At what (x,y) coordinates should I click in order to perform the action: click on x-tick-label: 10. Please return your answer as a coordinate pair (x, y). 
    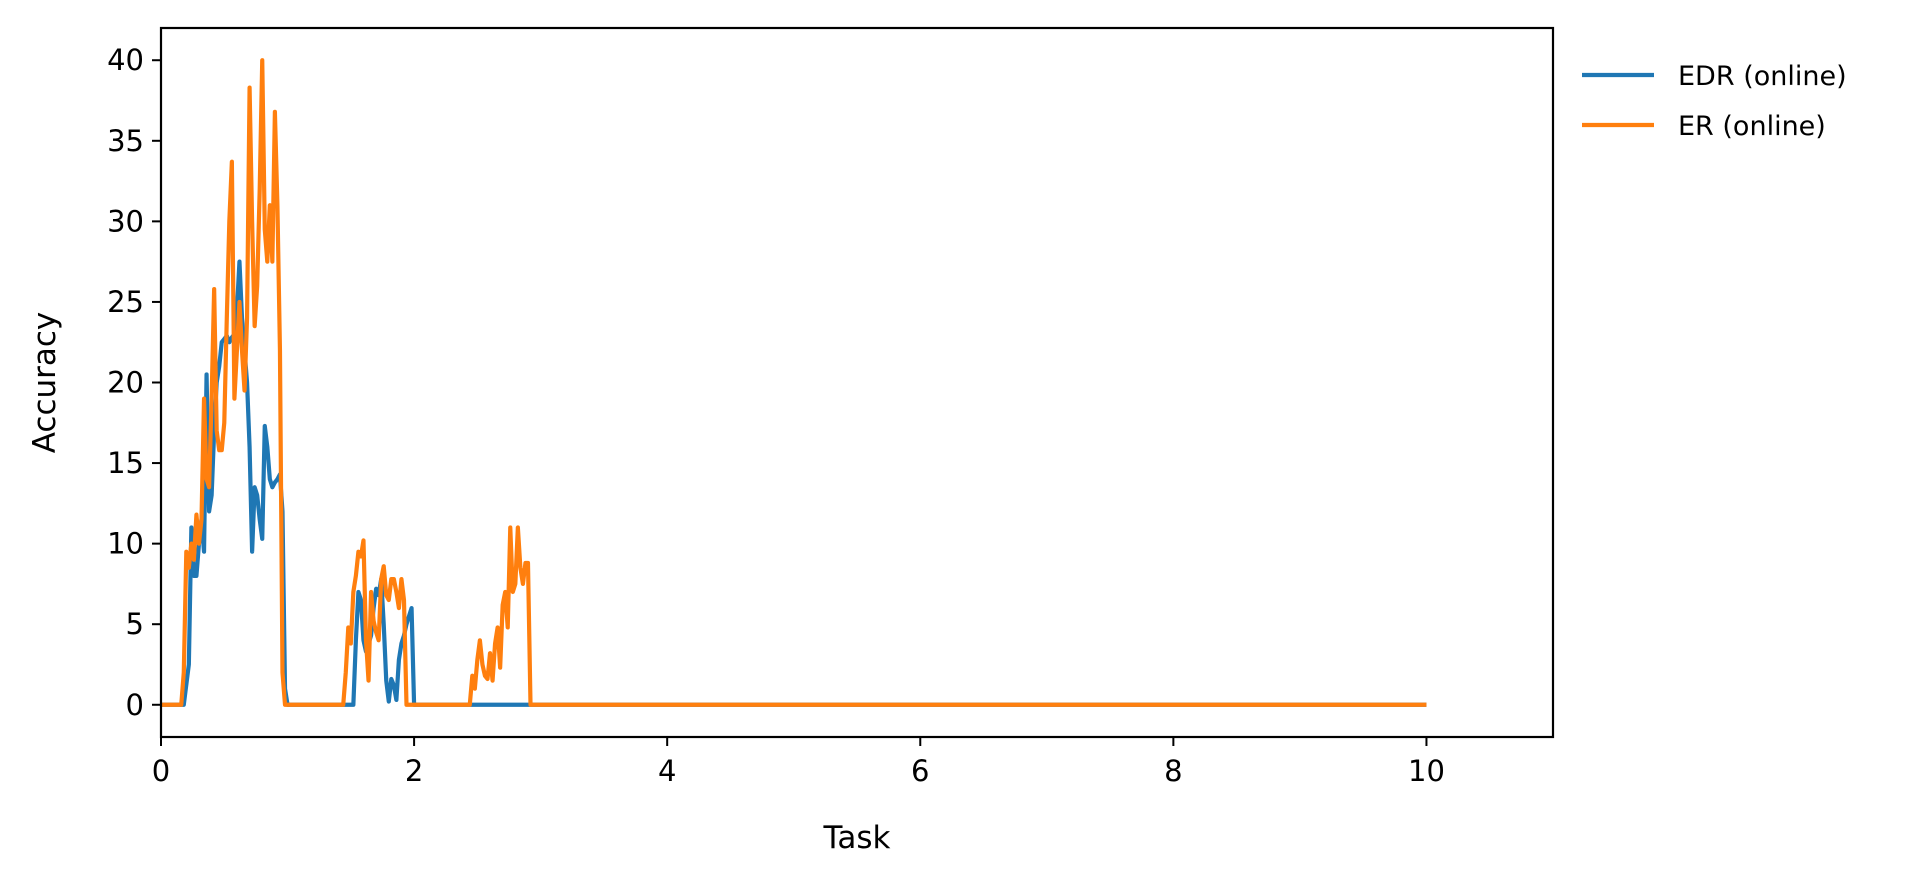
    Looking at the image, I should click on (1426, 771).